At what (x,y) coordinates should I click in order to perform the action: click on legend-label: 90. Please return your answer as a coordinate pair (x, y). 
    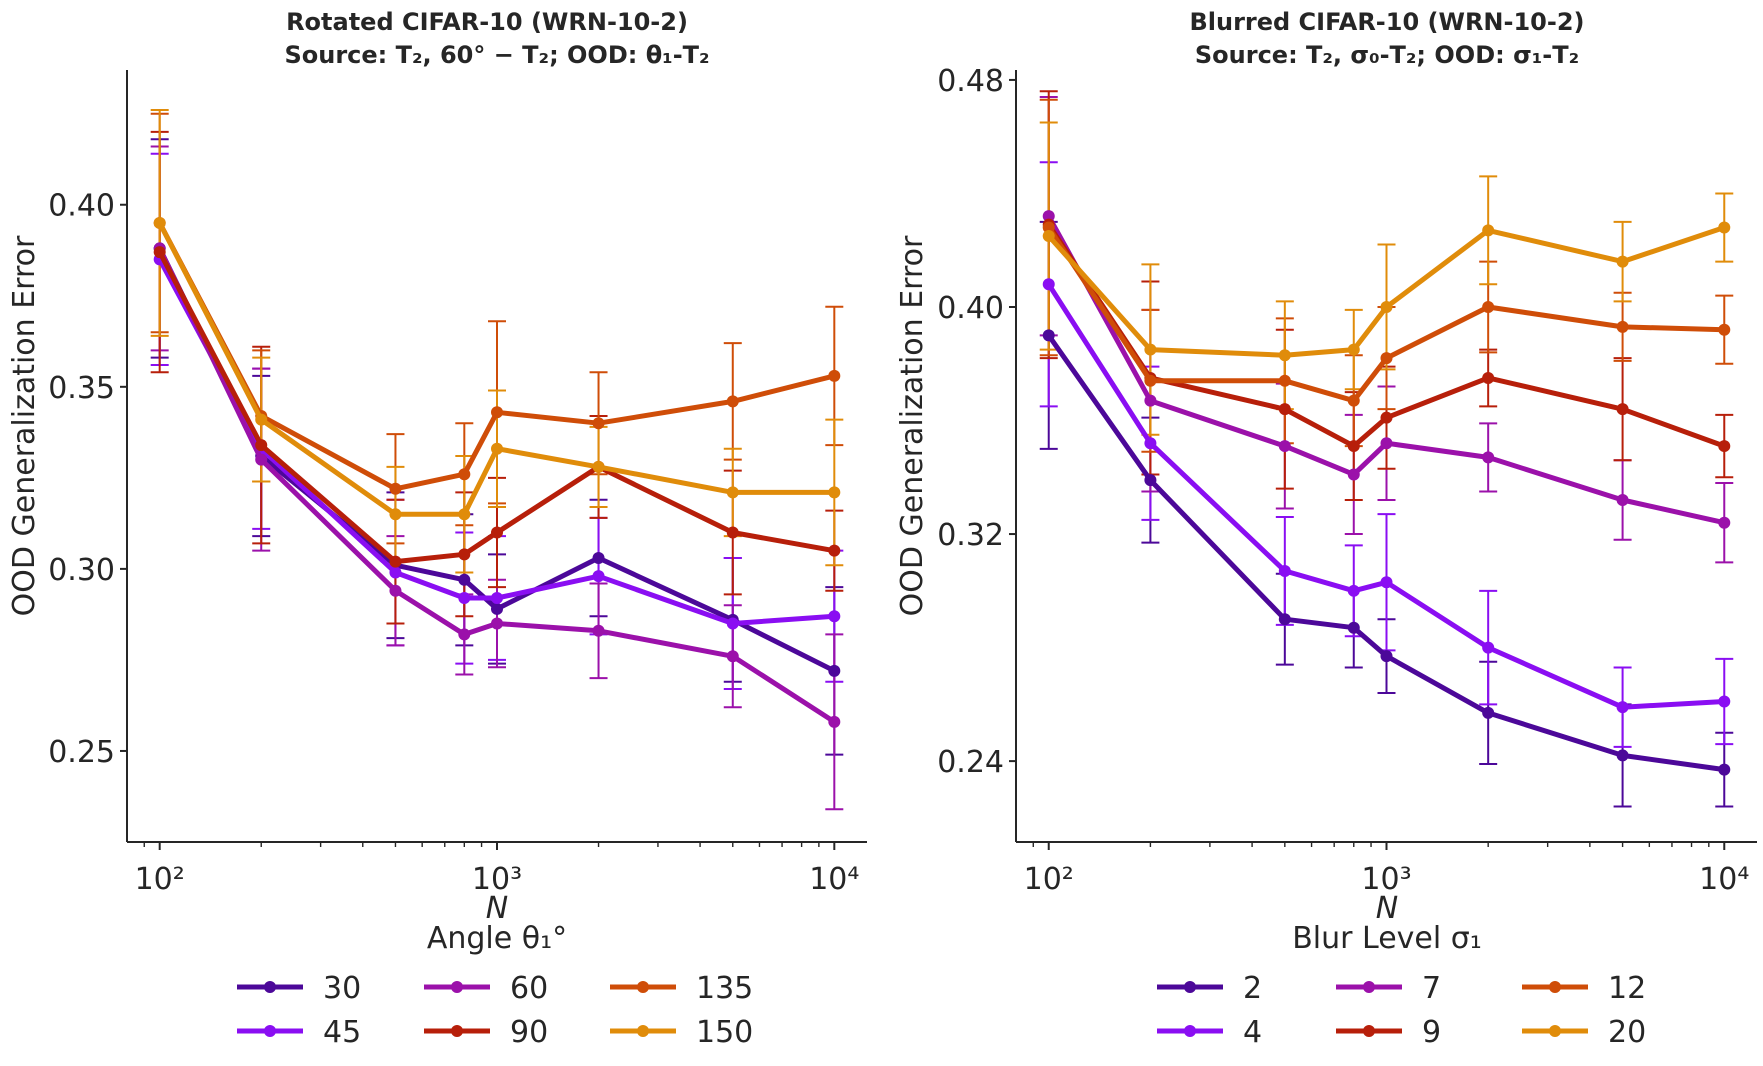
    Looking at the image, I should click on (529, 1032).